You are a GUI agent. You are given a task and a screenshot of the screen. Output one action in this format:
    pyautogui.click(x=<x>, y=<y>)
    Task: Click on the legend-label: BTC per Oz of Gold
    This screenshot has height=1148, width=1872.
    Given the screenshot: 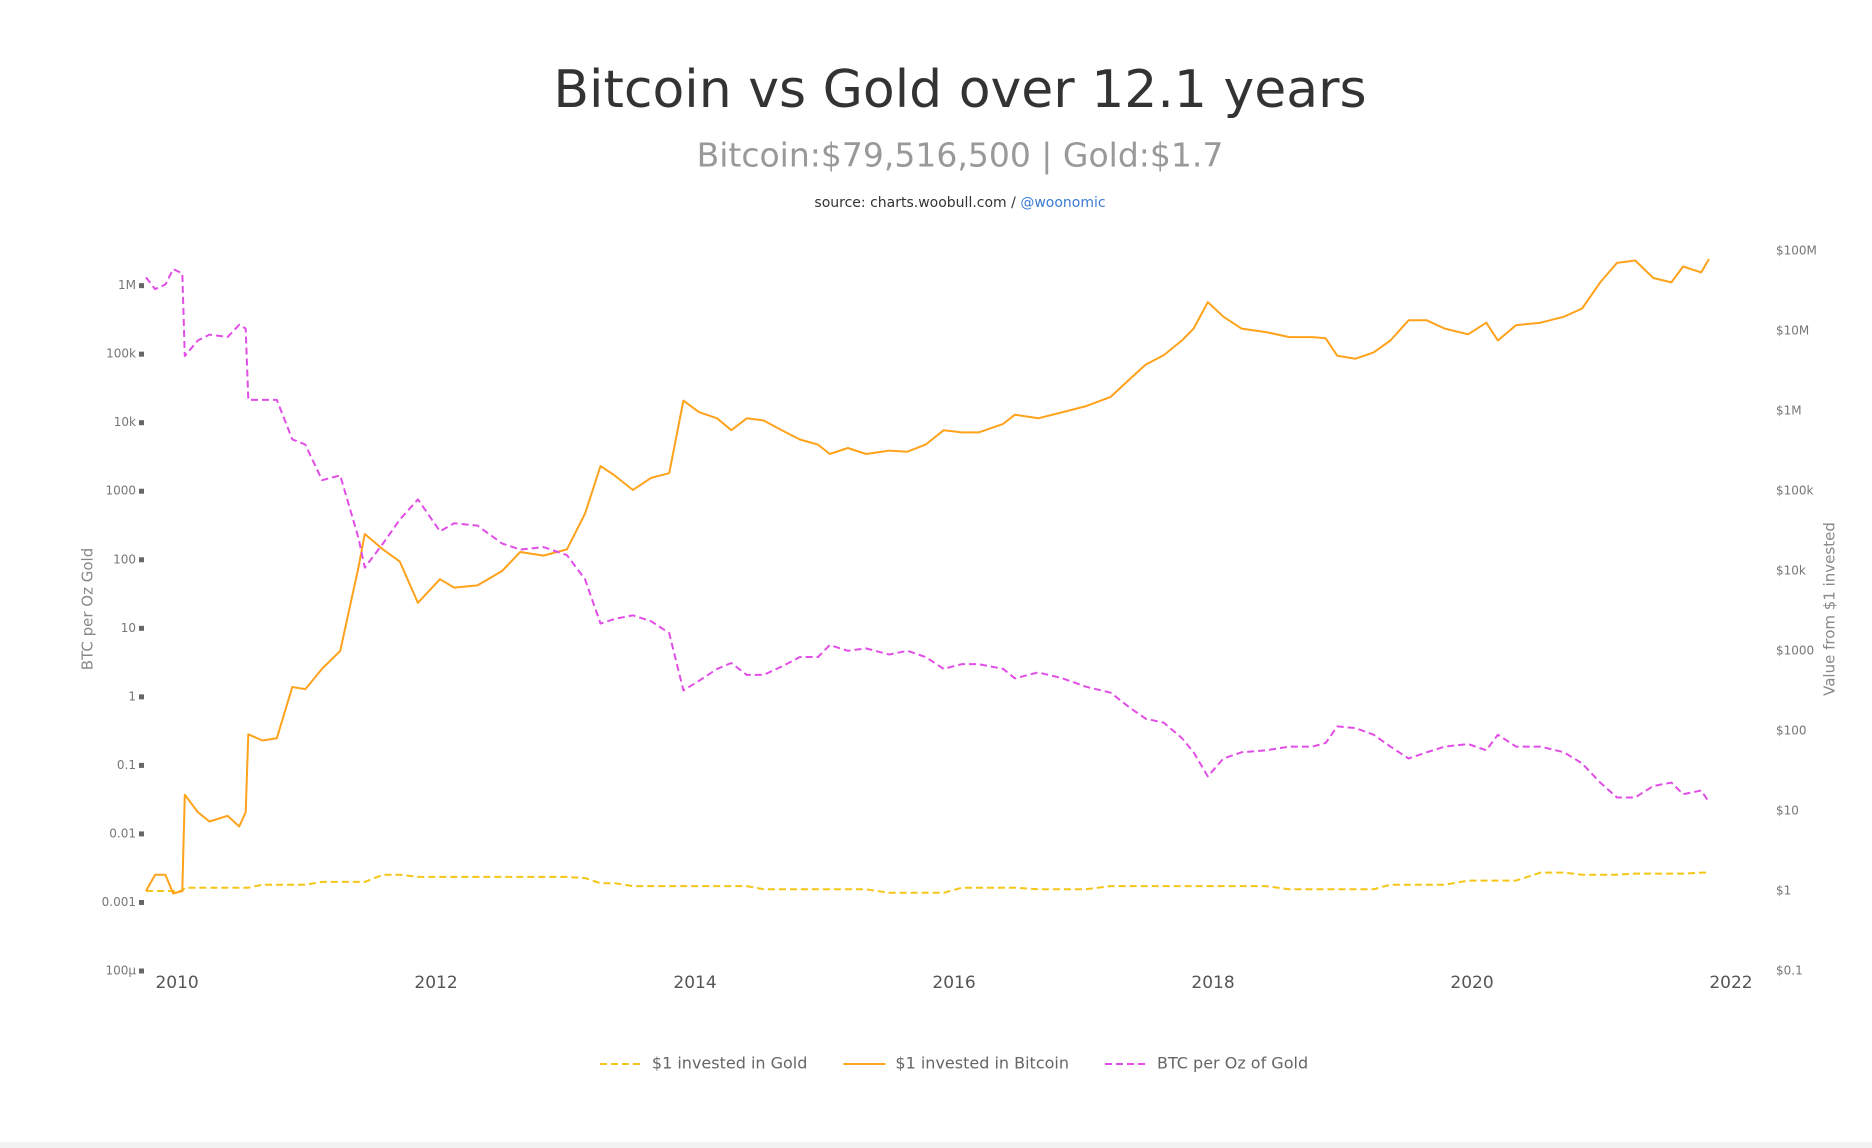 What is the action you would take?
    pyautogui.click(x=1232, y=1063)
    